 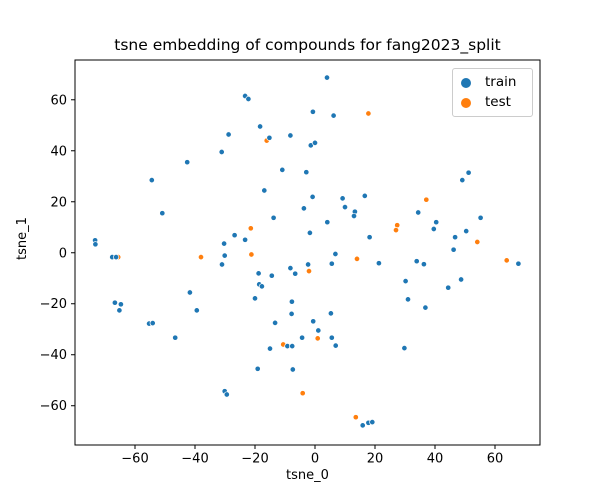 What do you see at coordinates (254, 459) in the screenshot?
I see `x-tick-label: −20` at bounding box center [254, 459].